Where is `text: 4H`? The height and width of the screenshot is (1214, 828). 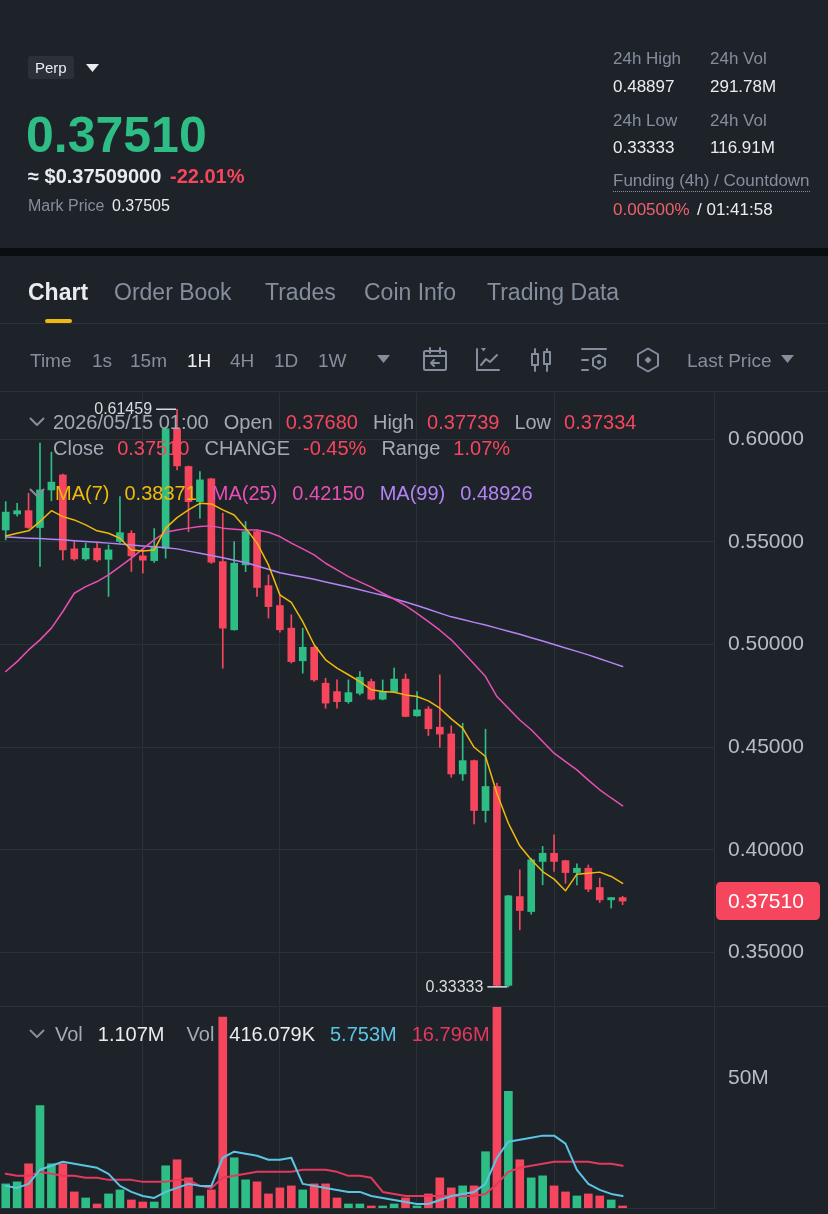 text: 4H is located at coordinates (242, 360).